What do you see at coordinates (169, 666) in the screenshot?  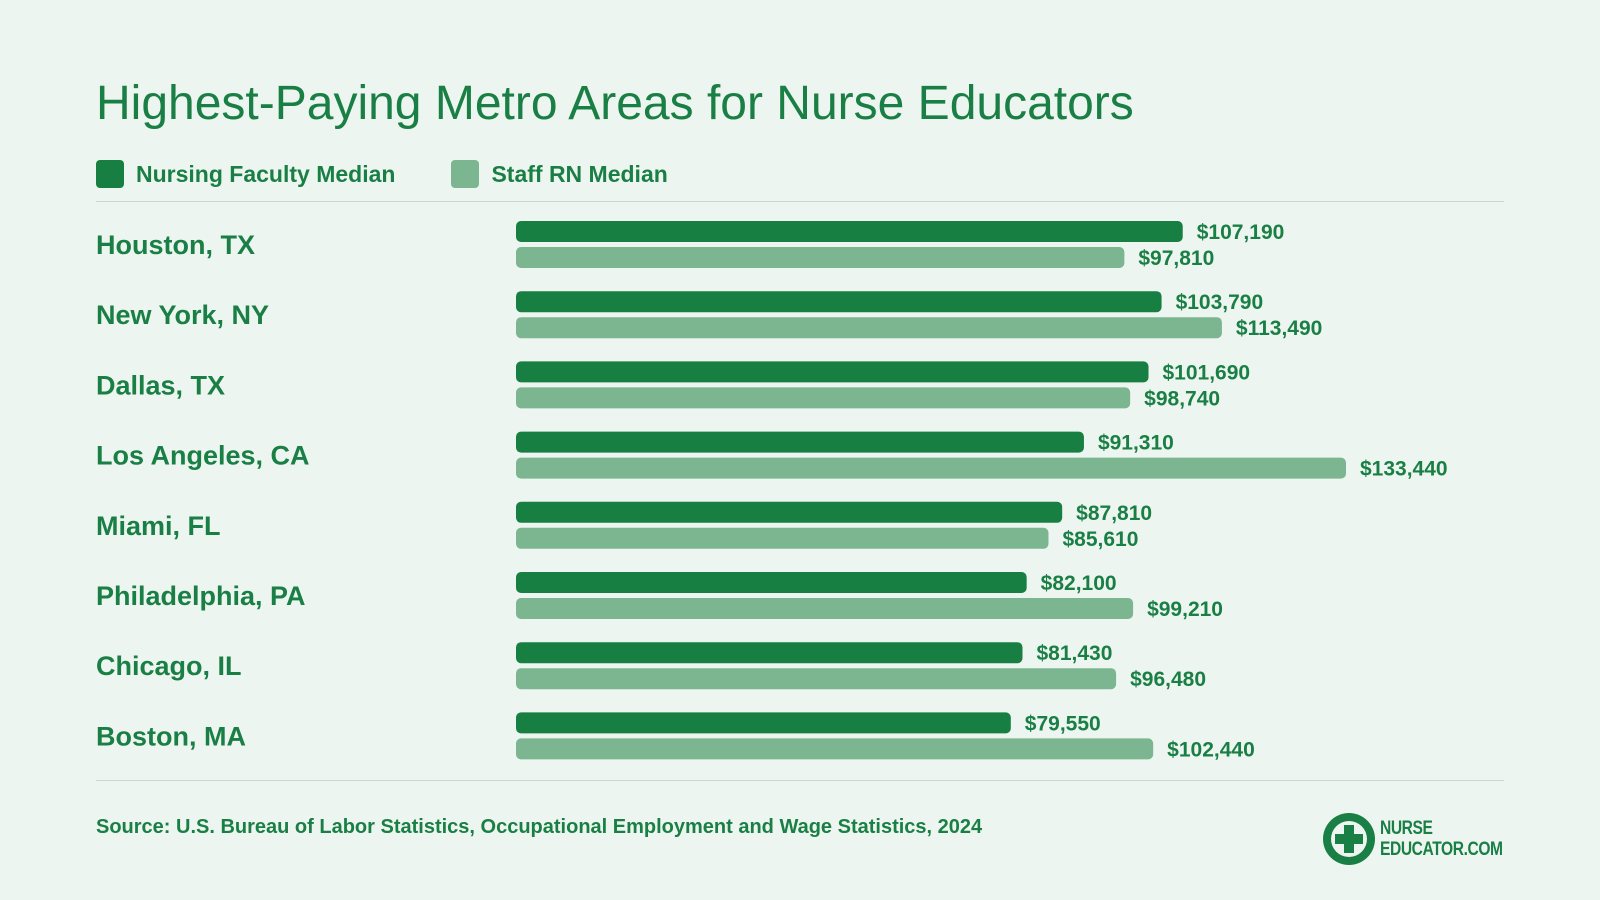 I see `category-label-chicago-il: Chicago, IL` at bounding box center [169, 666].